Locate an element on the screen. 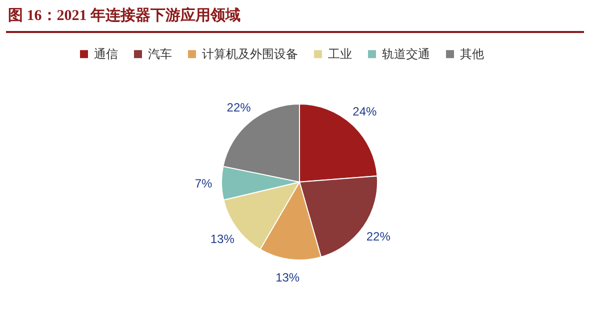 The width and height of the screenshot is (599, 332). legend-label: 汽车 is located at coordinates (160, 54).